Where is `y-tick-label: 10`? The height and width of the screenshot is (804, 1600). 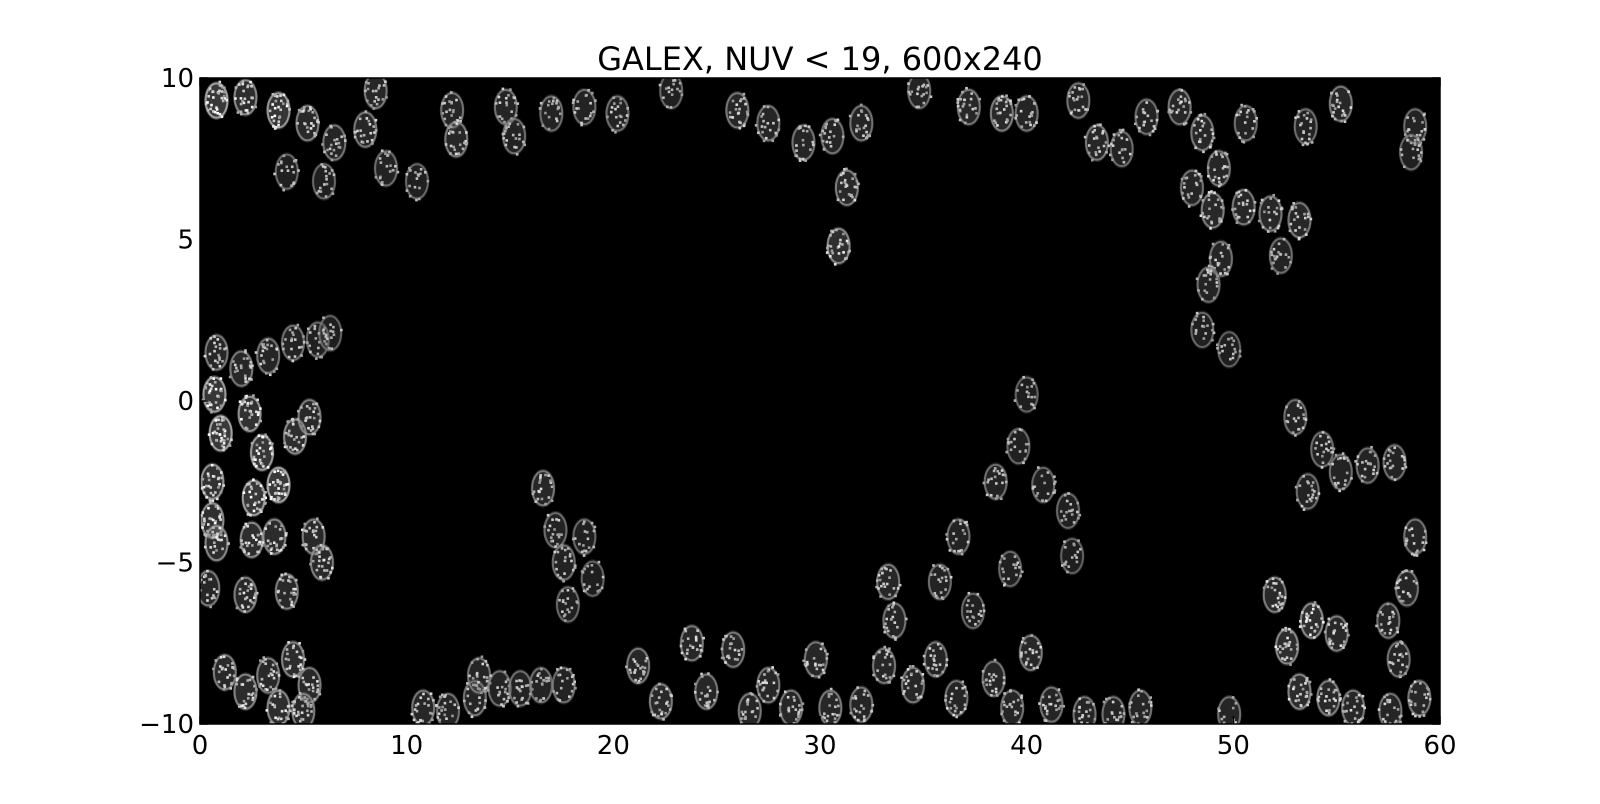
y-tick-label: 10 is located at coordinates (177, 79).